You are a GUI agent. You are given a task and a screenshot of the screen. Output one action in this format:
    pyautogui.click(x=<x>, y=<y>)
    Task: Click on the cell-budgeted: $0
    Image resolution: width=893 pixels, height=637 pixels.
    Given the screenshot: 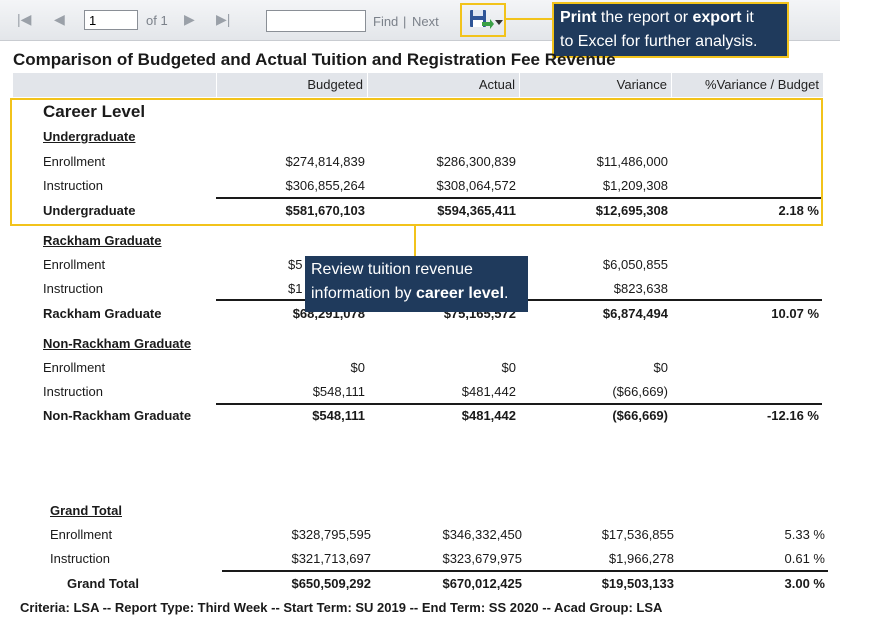 What is the action you would take?
    pyautogui.click(x=357, y=367)
    